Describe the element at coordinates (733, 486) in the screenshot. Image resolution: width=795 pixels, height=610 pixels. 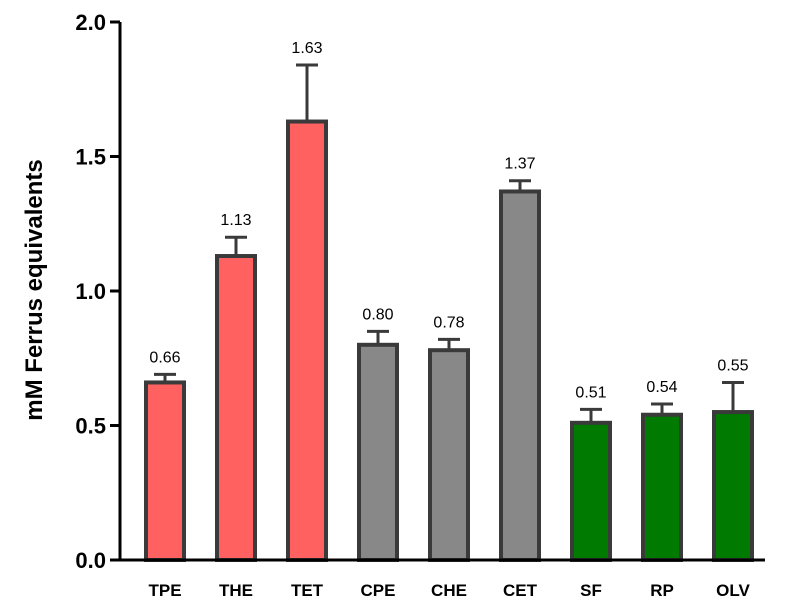
I see `bar-olv` at that location.